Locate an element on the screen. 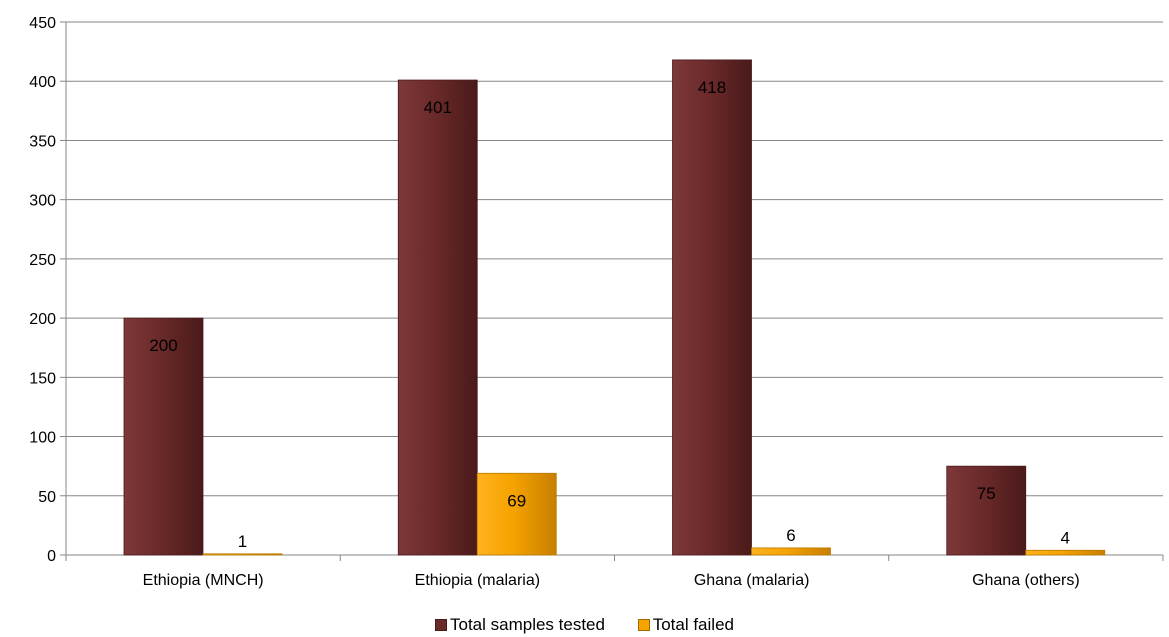  y-tick-label: 0 is located at coordinates (51, 556).